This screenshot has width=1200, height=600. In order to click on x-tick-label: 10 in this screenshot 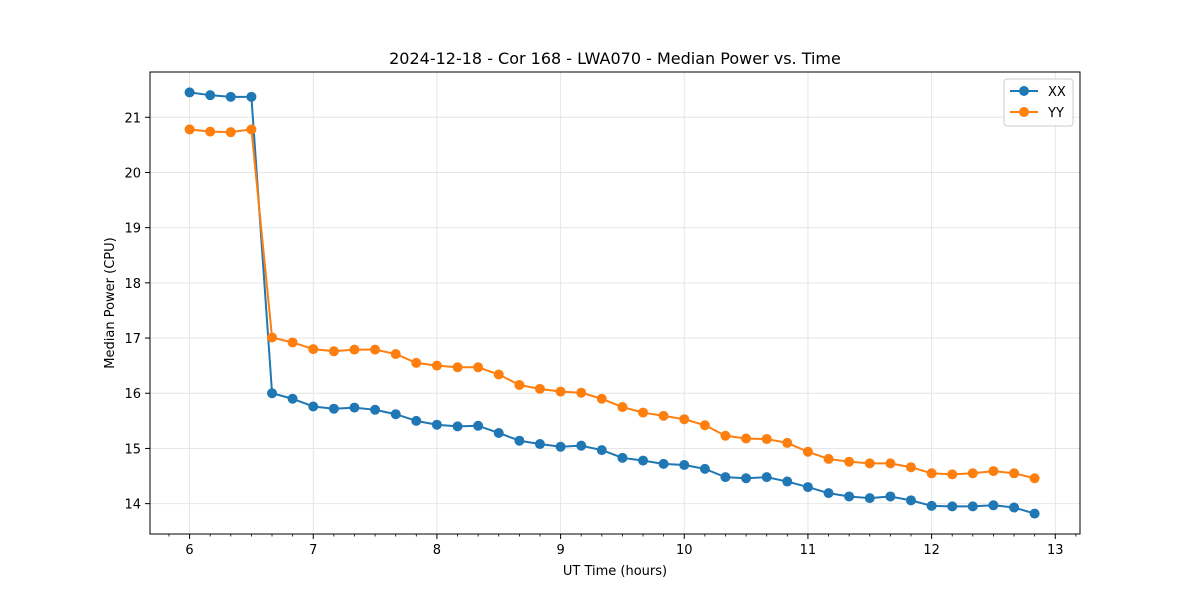, I will do `click(684, 550)`.